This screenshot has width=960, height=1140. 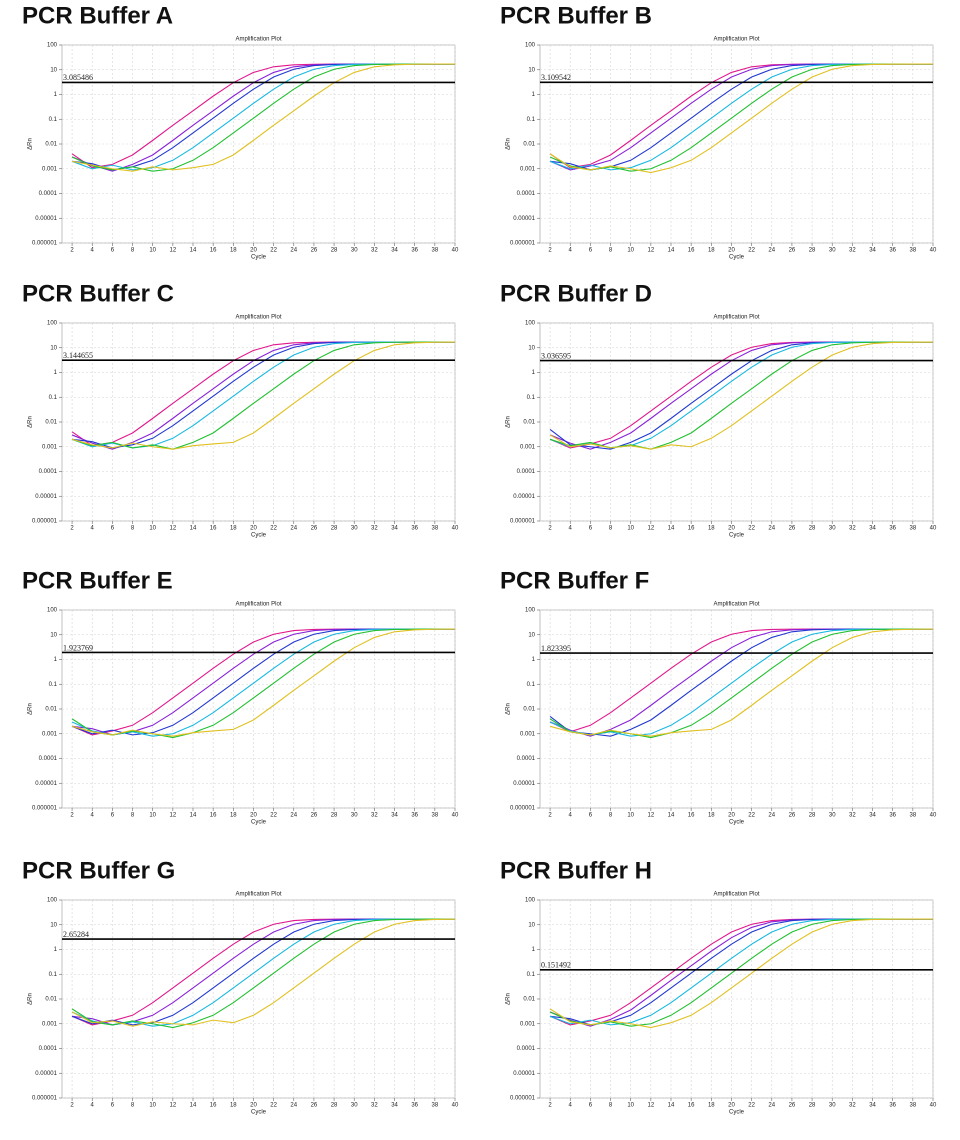 I want to click on y-axis-label: ΔRn, so click(x=31, y=422).